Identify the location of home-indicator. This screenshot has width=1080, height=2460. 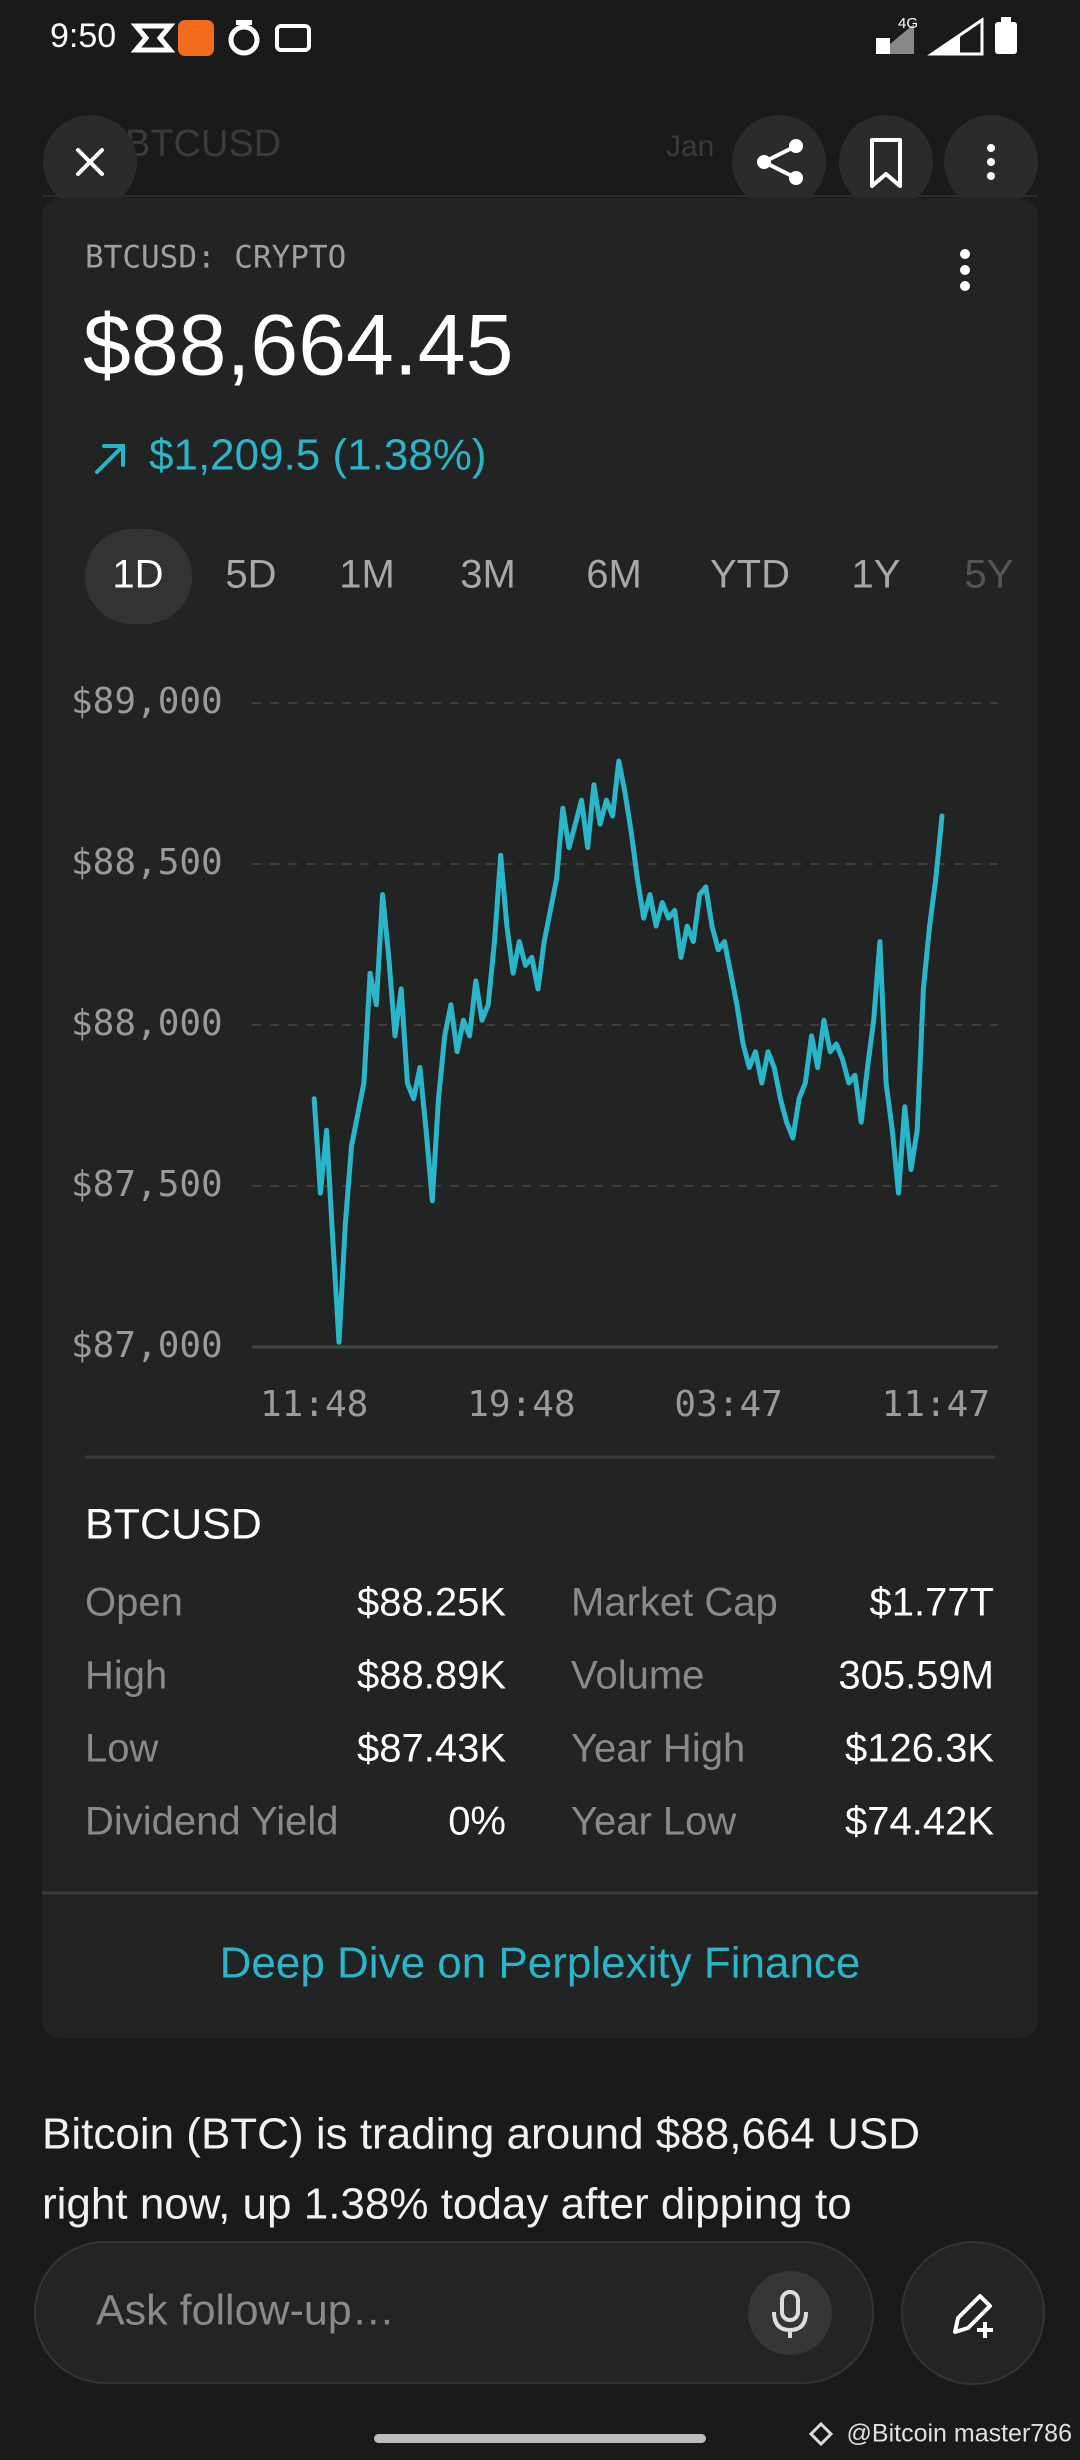
(540, 2438).